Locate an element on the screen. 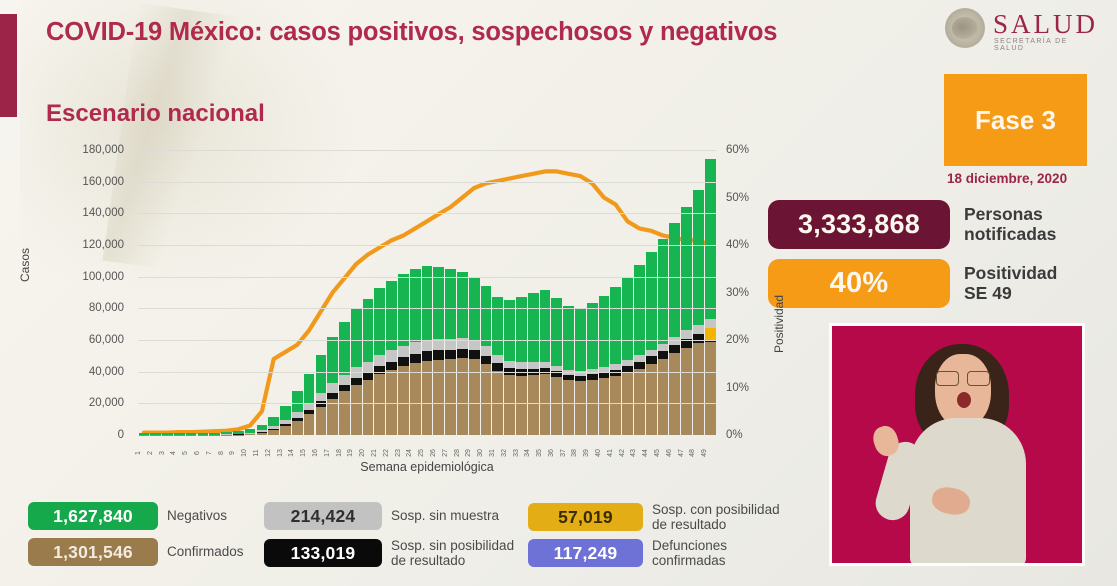 Image resolution: width=1117 pixels, height=586 pixels. y-tick-left: 100,000 is located at coordinates (103, 276).